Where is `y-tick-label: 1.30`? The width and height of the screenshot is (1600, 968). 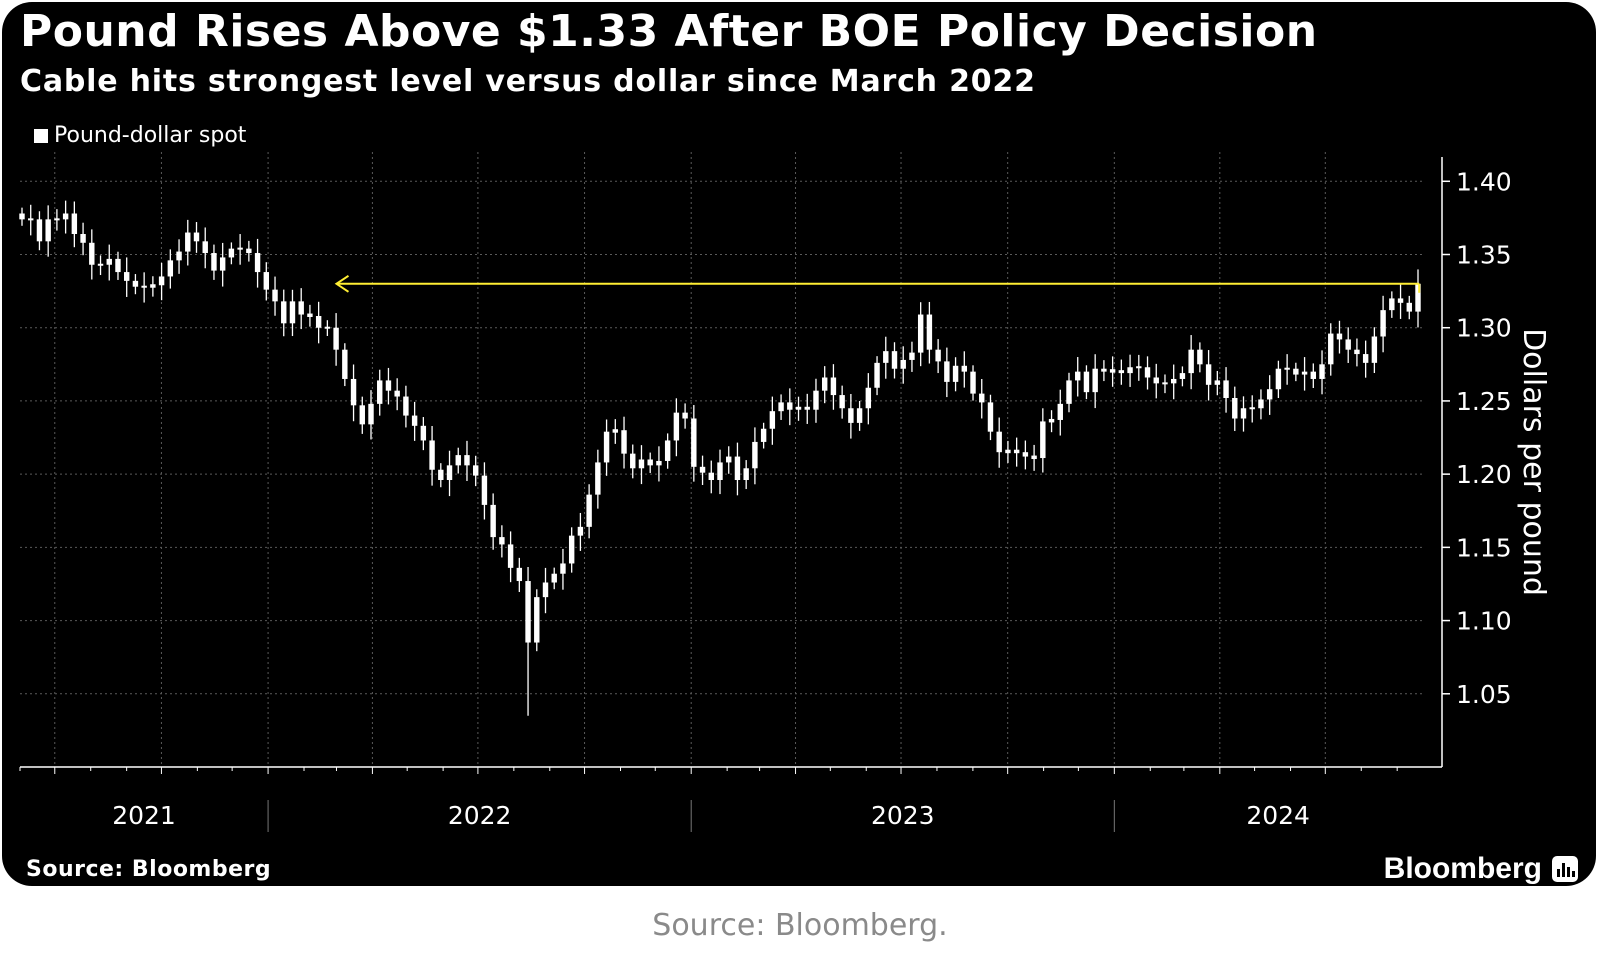 y-tick-label: 1.30 is located at coordinates (1484, 328).